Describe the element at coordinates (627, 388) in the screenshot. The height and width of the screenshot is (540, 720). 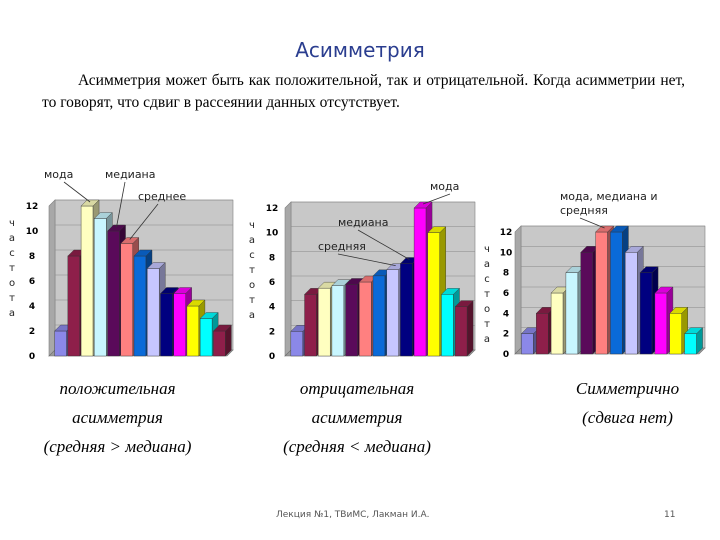
I see `caption-symmetric-line1: Симметрично` at that location.